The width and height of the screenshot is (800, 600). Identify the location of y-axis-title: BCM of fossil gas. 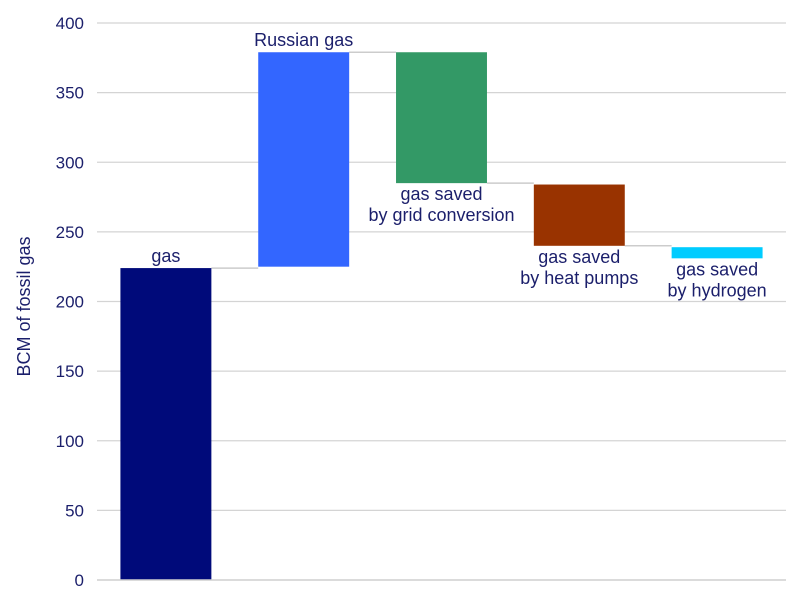
(24, 306).